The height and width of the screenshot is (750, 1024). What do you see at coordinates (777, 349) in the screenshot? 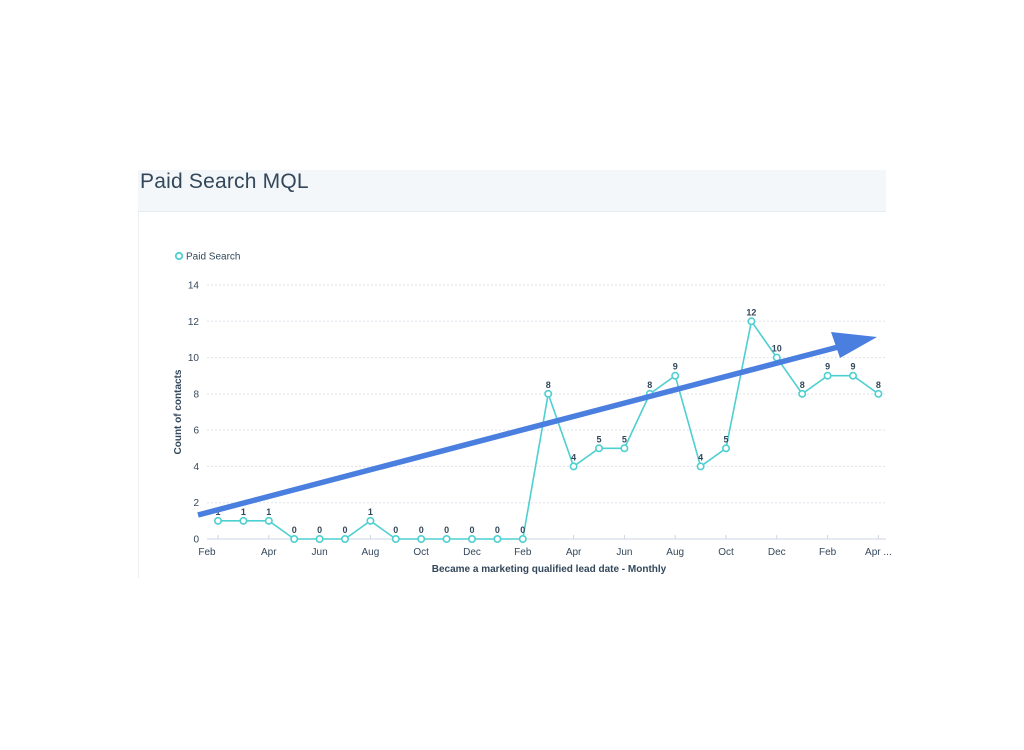
I see `data-label: 10` at bounding box center [777, 349].